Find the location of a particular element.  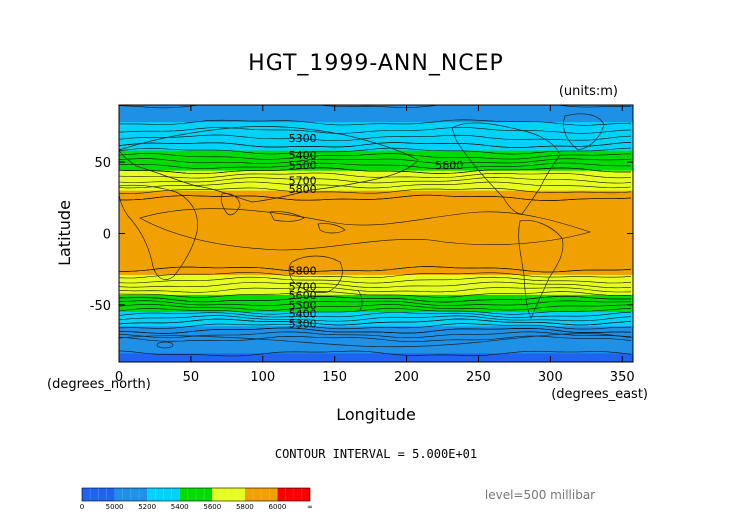

colorbar-label: 0 is located at coordinates (82, 507).